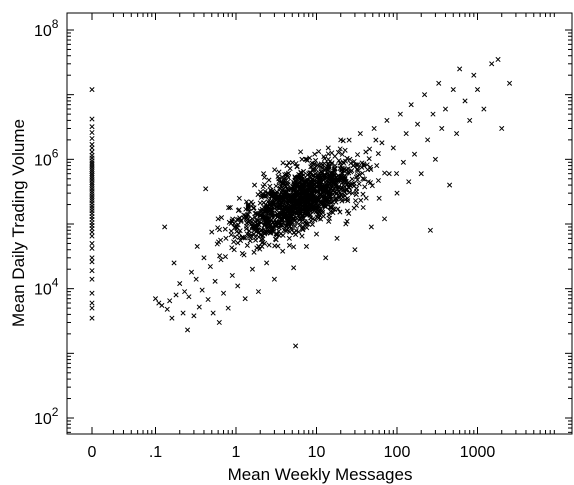 This screenshot has width=574, height=485. I want to click on x-tick-label: 1000, so click(478, 452).